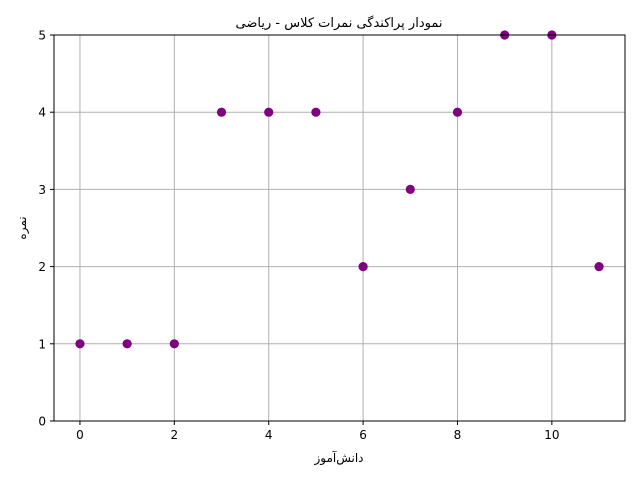  Describe the element at coordinates (269, 435) in the screenshot. I see `x-tick-label: 4` at that location.